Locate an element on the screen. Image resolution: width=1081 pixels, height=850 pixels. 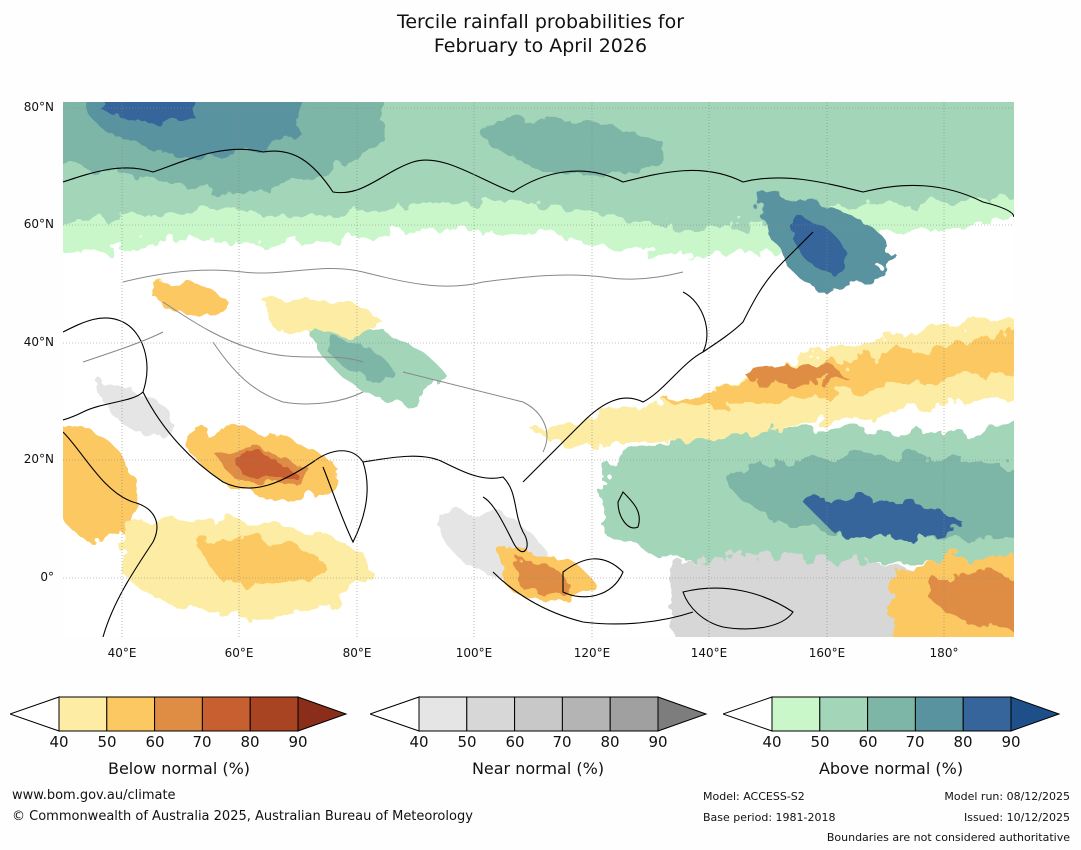
lon-label-160e: 160°E is located at coordinates (827, 653).